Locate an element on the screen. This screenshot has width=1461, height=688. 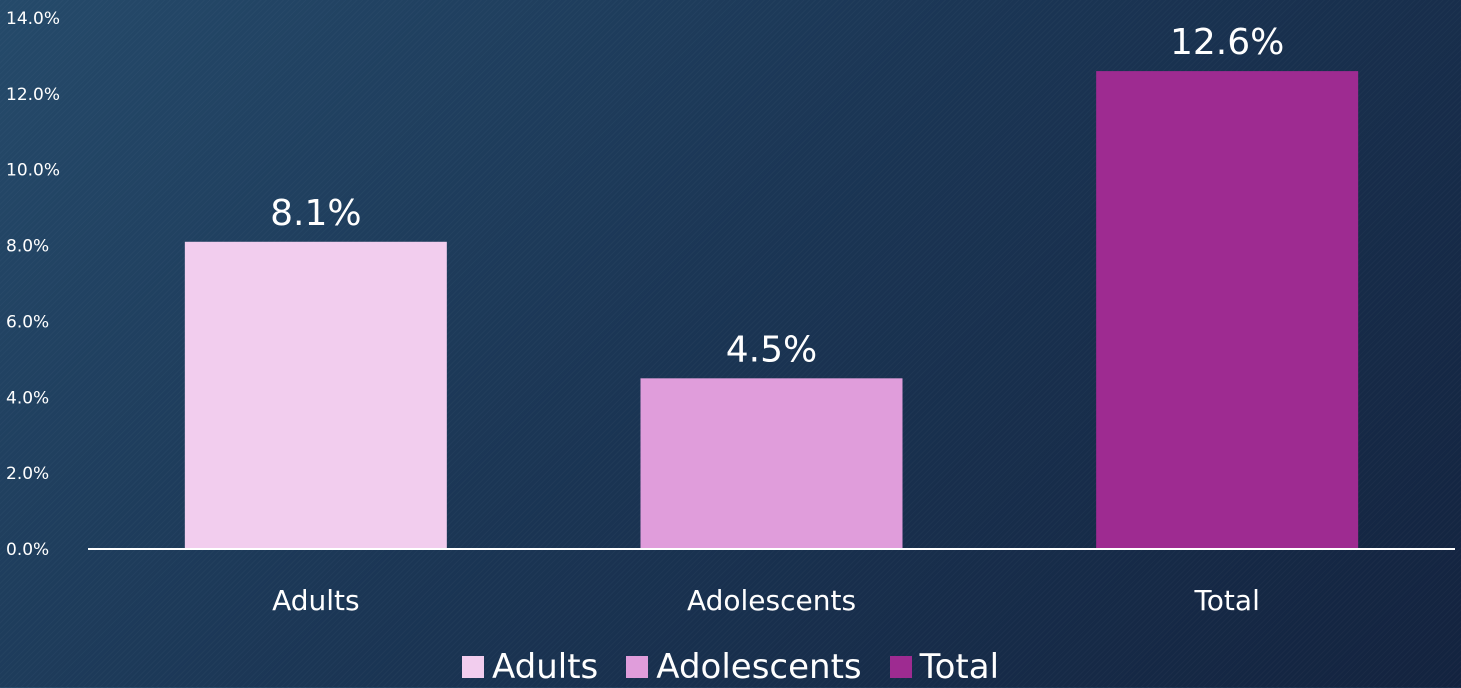
y-tick-label: 12.0% is located at coordinates (33, 95).